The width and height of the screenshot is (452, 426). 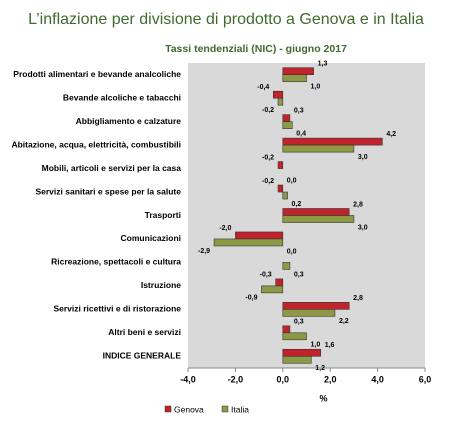 I want to click on category-label: INDICE GENERALE, so click(x=142, y=356).